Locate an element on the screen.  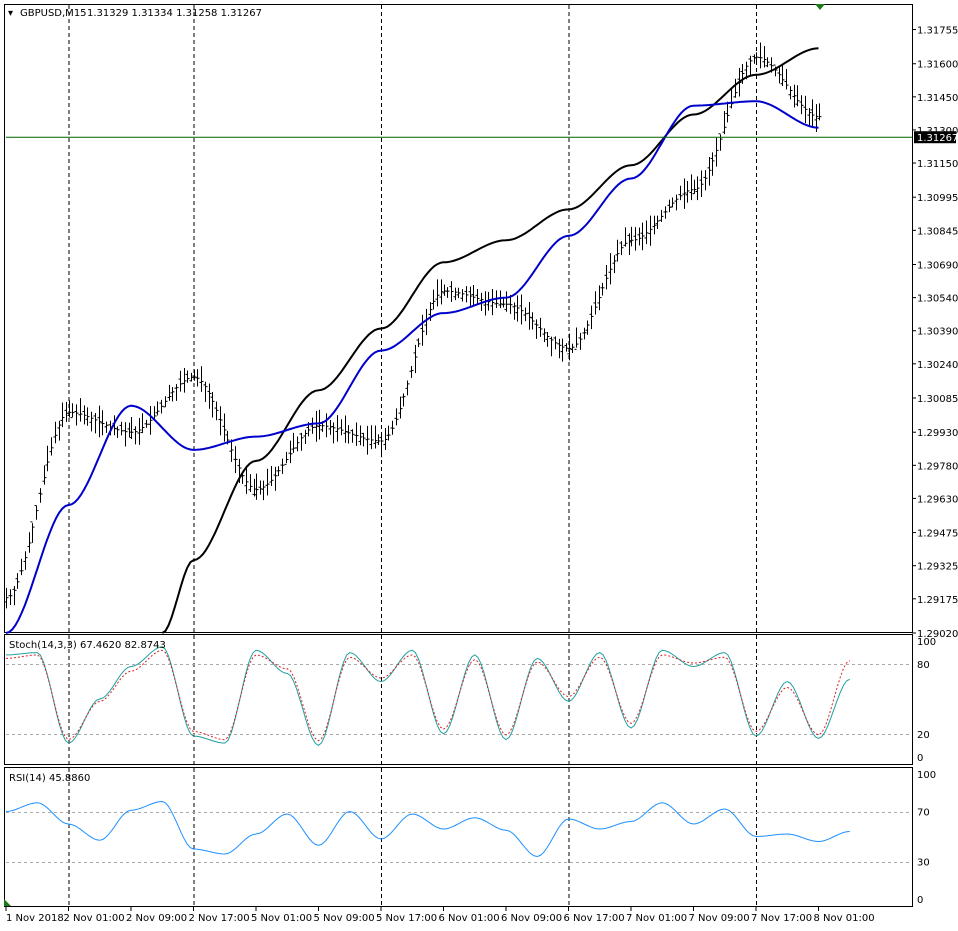
rsi-tick-label: 100 is located at coordinates (926, 775).